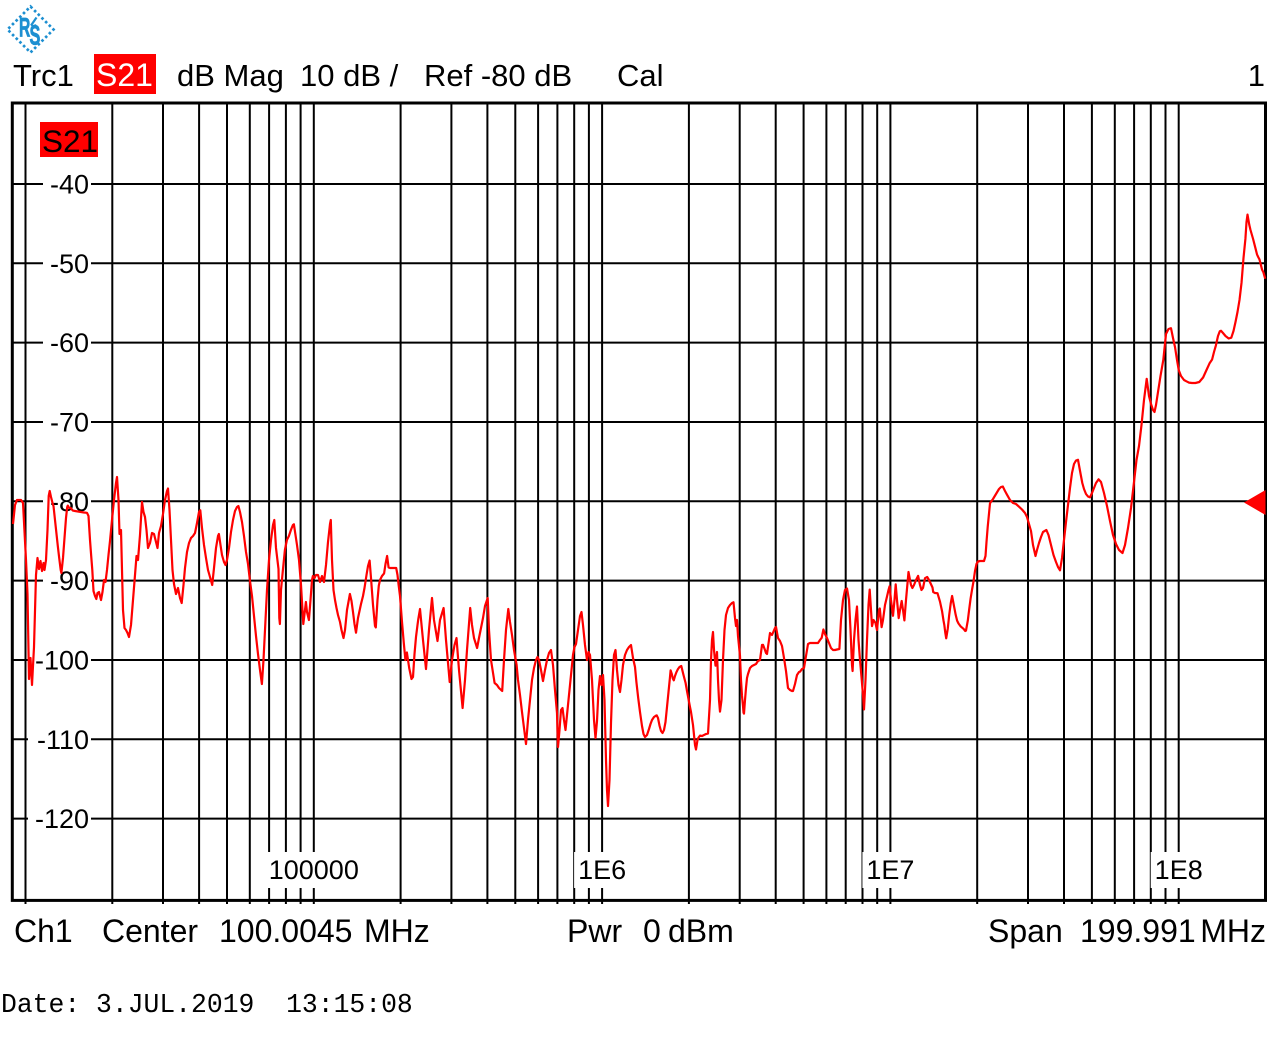  Describe the element at coordinates (62, 819) in the screenshot. I see `svg-text: -120` at that location.